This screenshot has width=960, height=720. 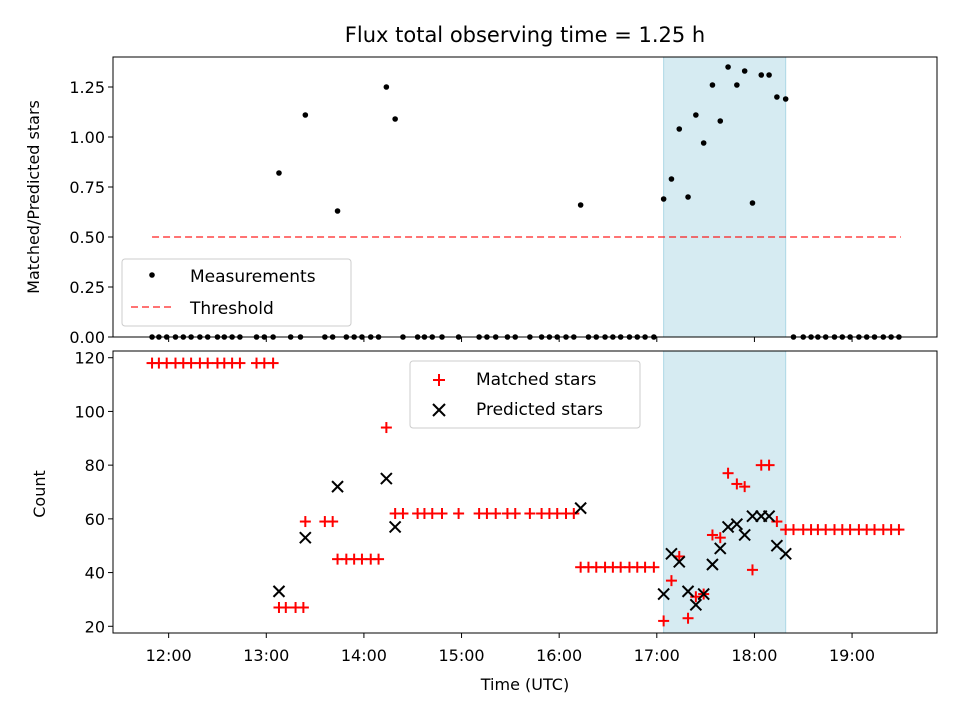 I want to click on predicted-stars-points, so click(x=532, y=542).